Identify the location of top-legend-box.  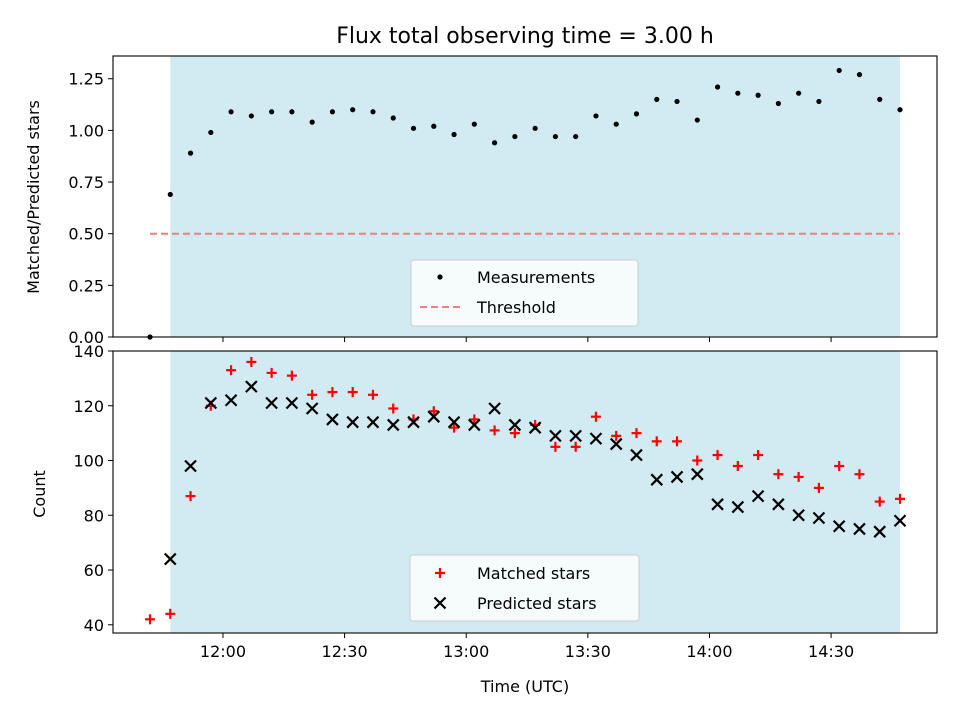
(524, 293).